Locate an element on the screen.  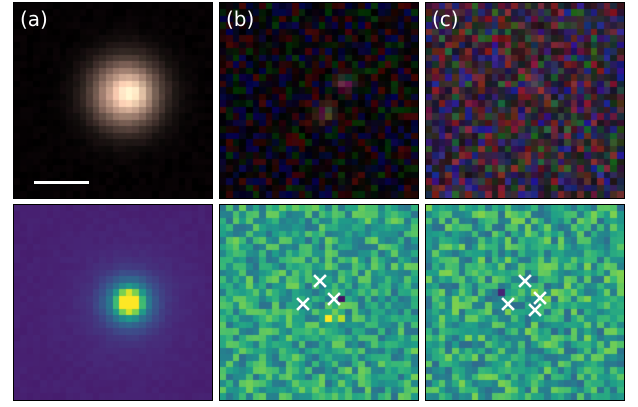
panel-d-image is located at coordinates (113, 302).